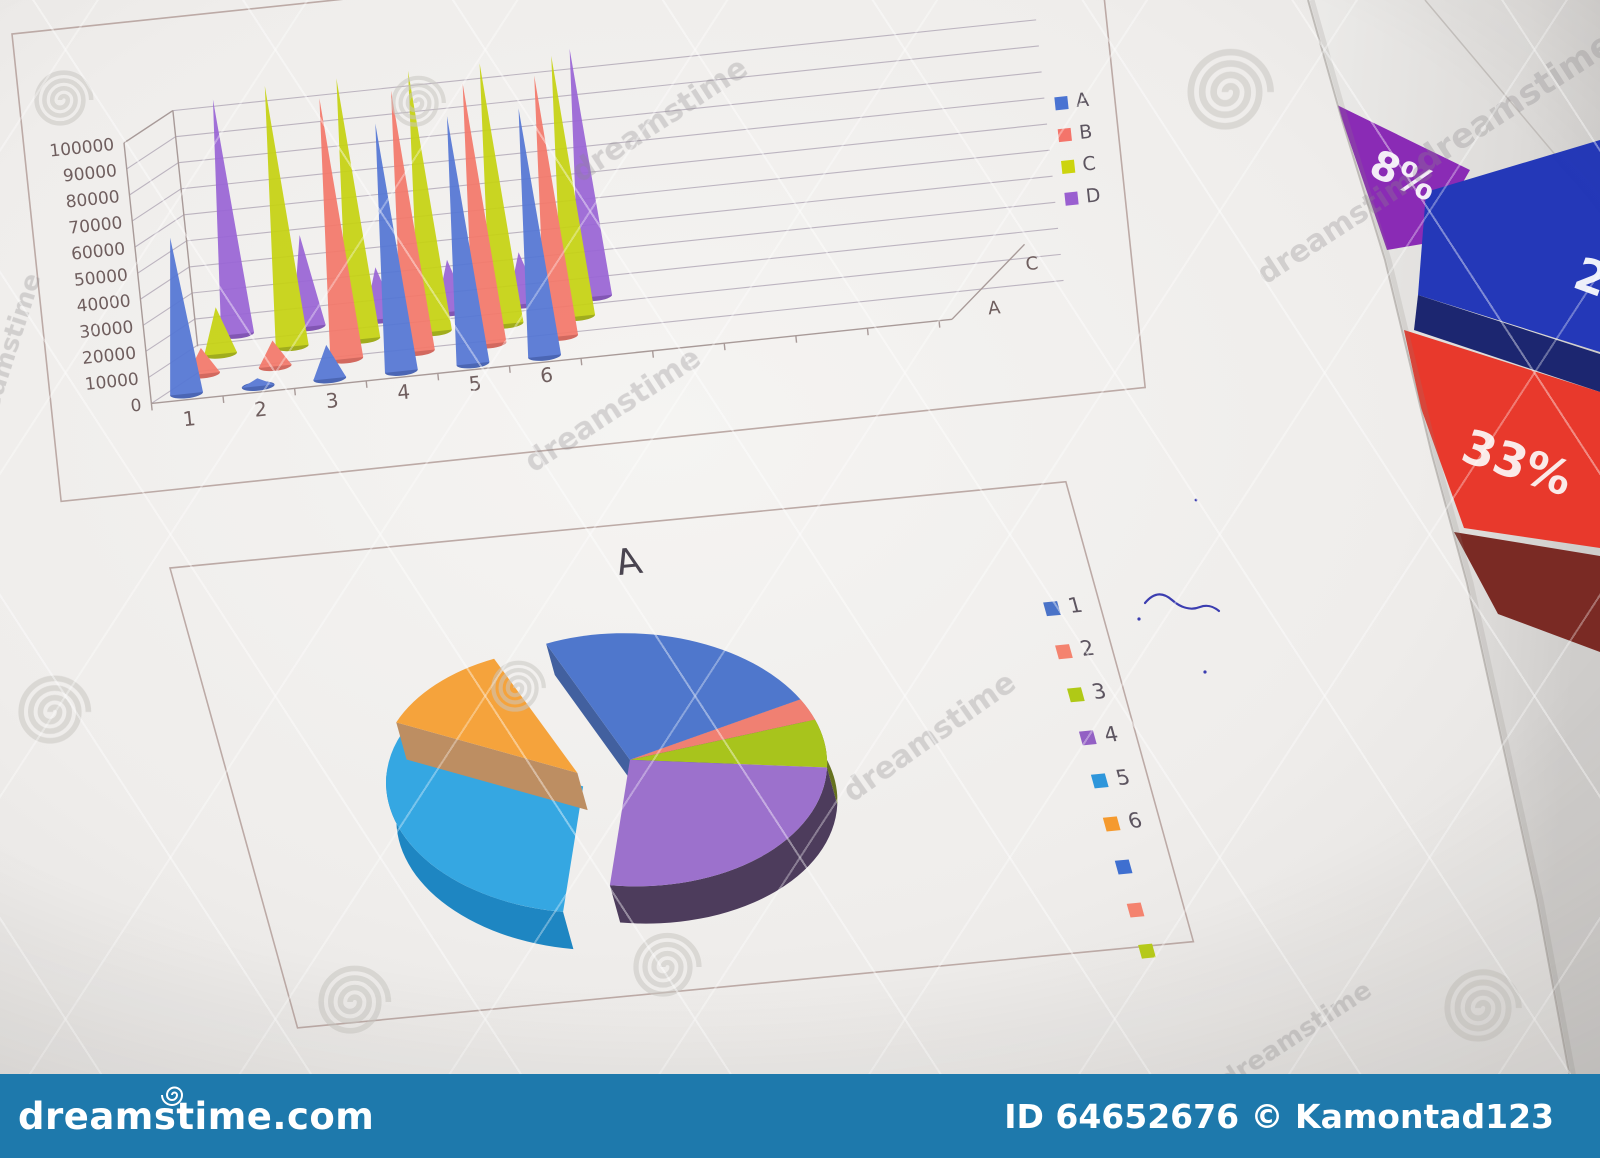 The height and width of the screenshot is (1158, 1600). What do you see at coordinates (592, 717) in the screenshot?
I see `pie-slice-1-side-left` at bounding box center [592, 717].